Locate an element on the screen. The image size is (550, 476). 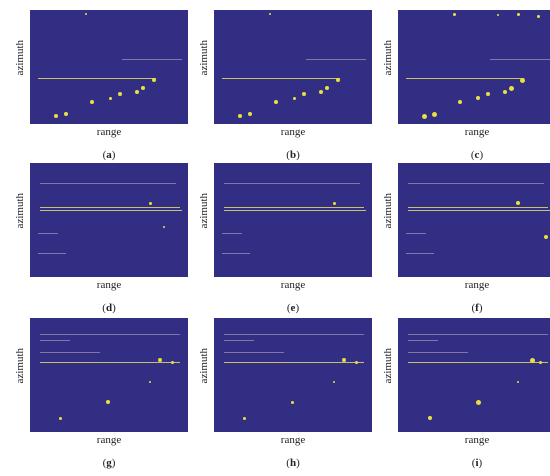
caption-letter: a is located at coordinates (109, 155).